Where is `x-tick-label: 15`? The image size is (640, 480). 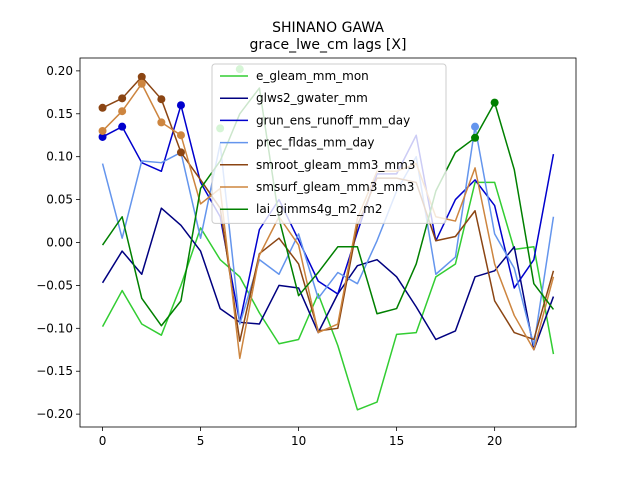
x-tick-label: 15 is located at coordinates (396, 441).